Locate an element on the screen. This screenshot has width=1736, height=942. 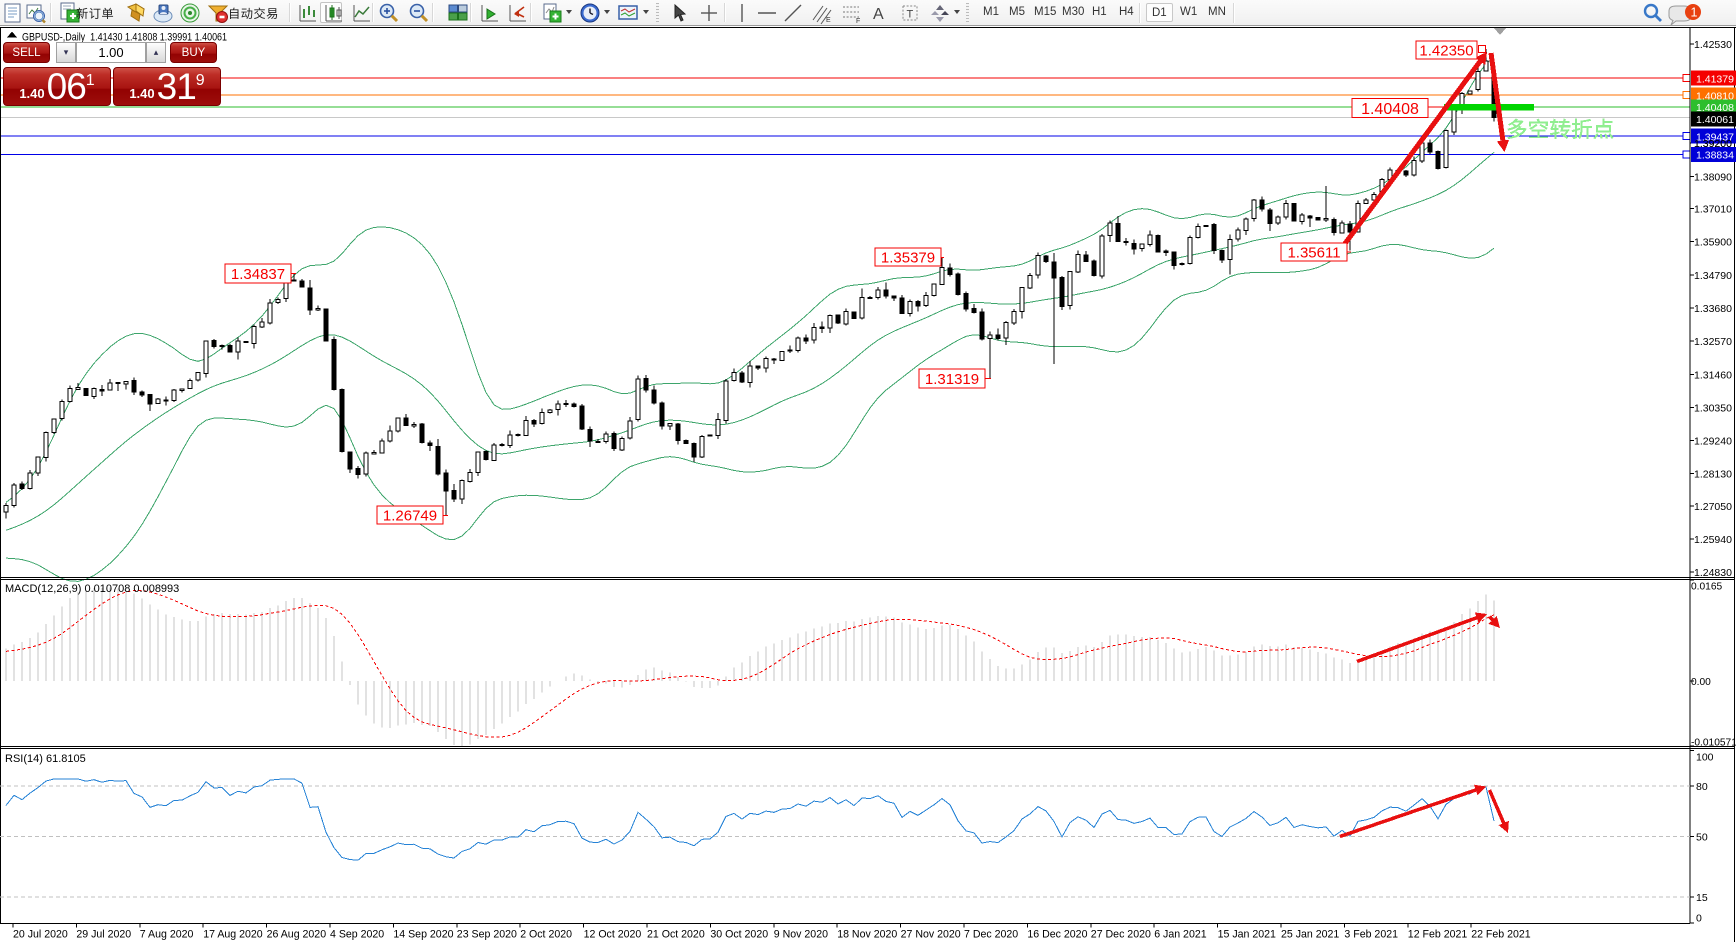
svg-text: A is located at coordinates (878, 14).